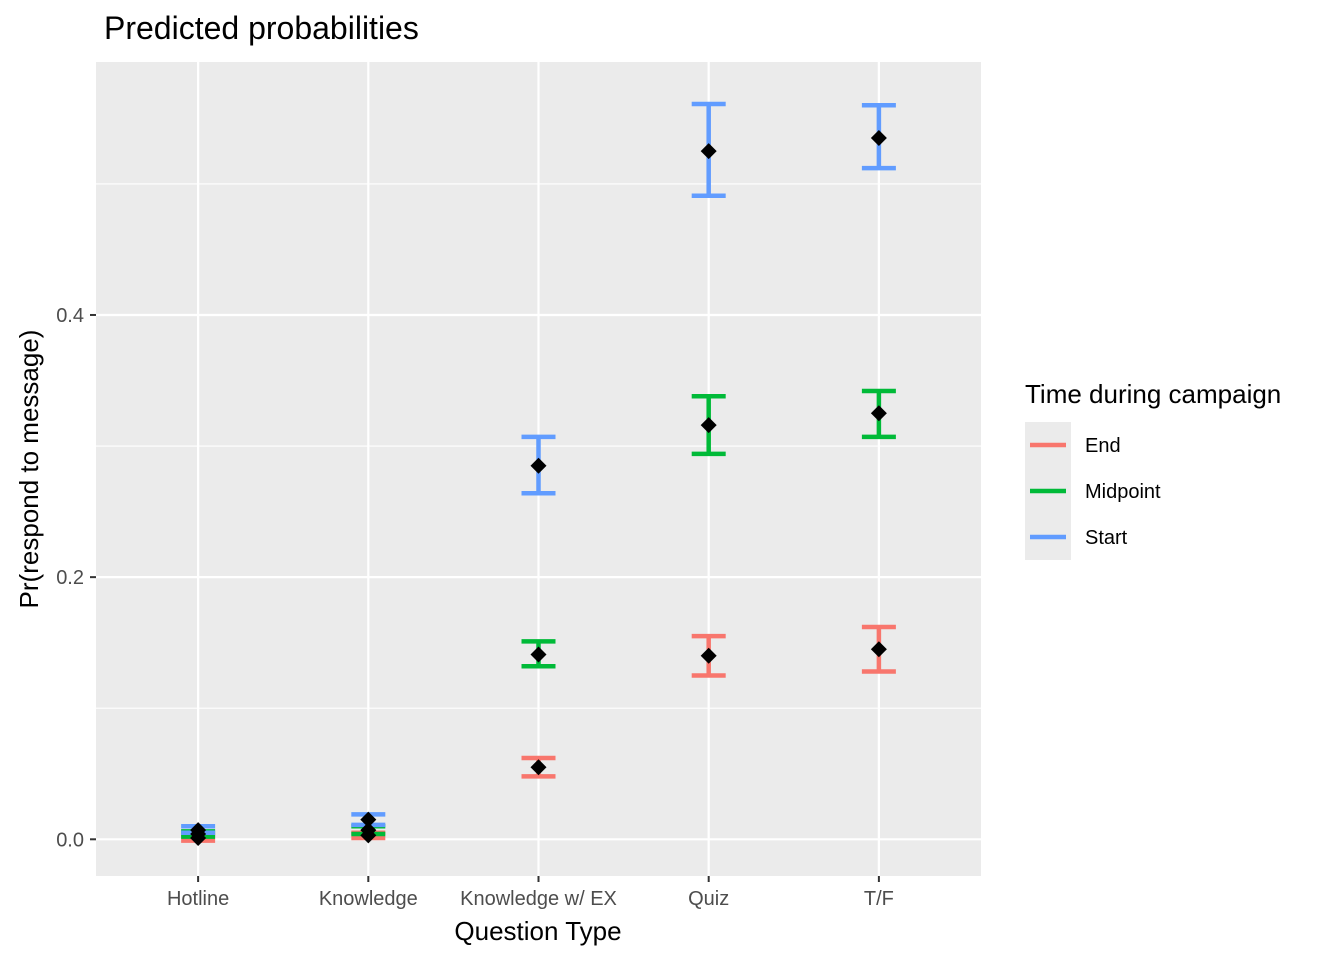  What do you see at coordinates (198, 899) in the screenshot?
I see `x-tick-label: Hotline` at bounding box center [198, 899].